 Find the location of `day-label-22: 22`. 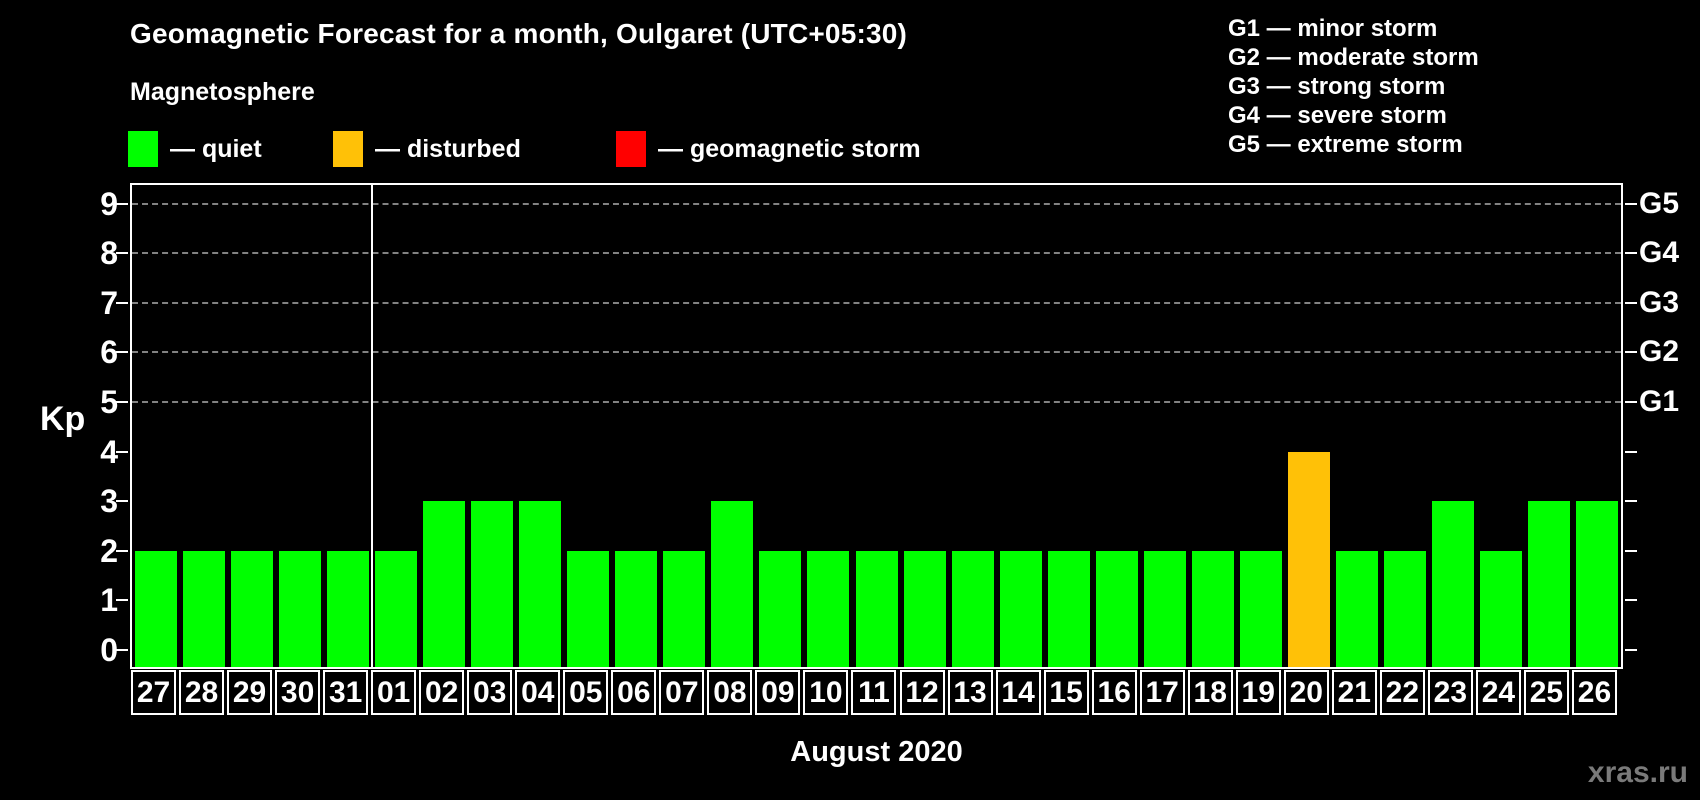

day-label-22: 22 is located at coordinates (1402, 692).